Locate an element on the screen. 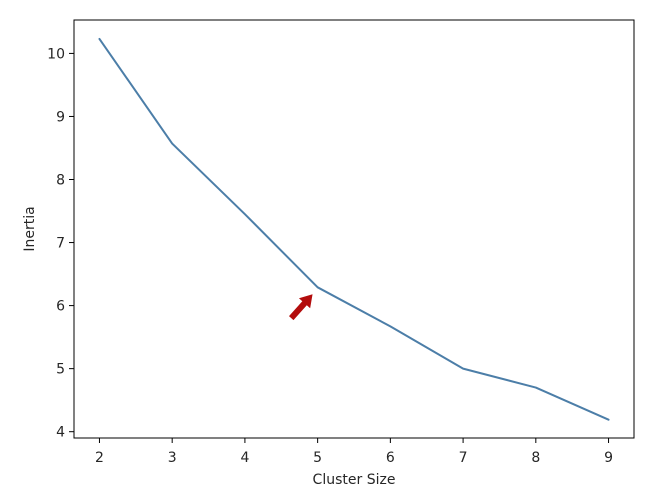 The image size is (668, 492). y-axis-ticks: 4 5 6 7 8 9 10 is located at coordinates (60, 243).